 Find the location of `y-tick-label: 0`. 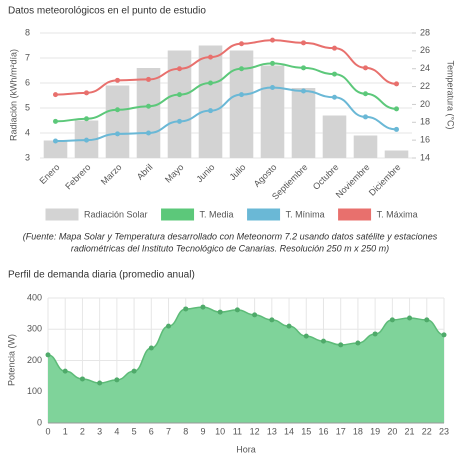

y-tick-label: 0 is located at coordinates (39, 422).